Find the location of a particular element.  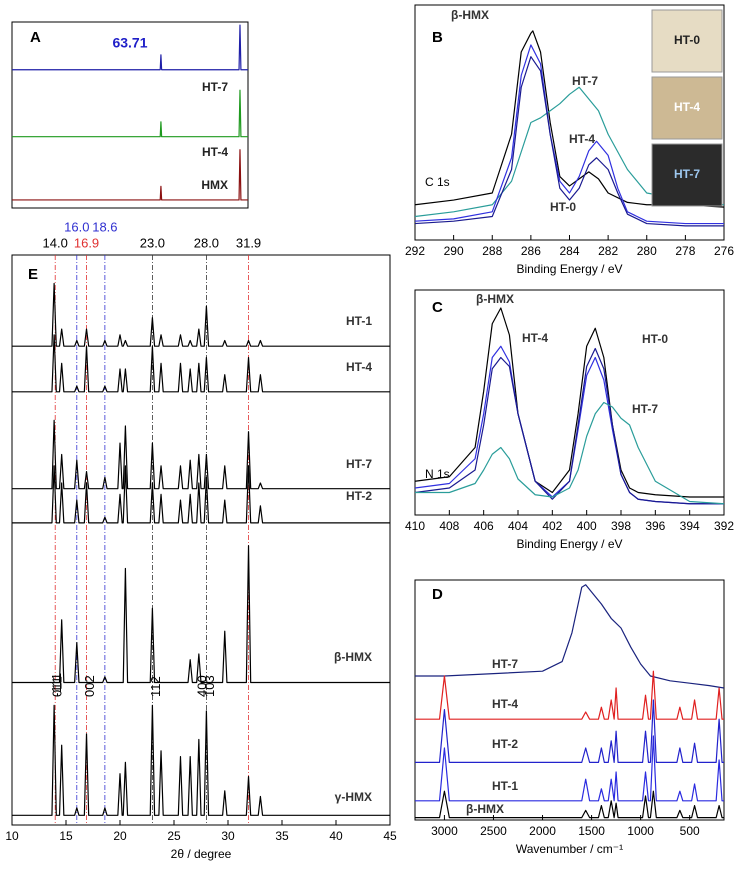

x-tick-label: 392 is located at coordinates (724, 526).